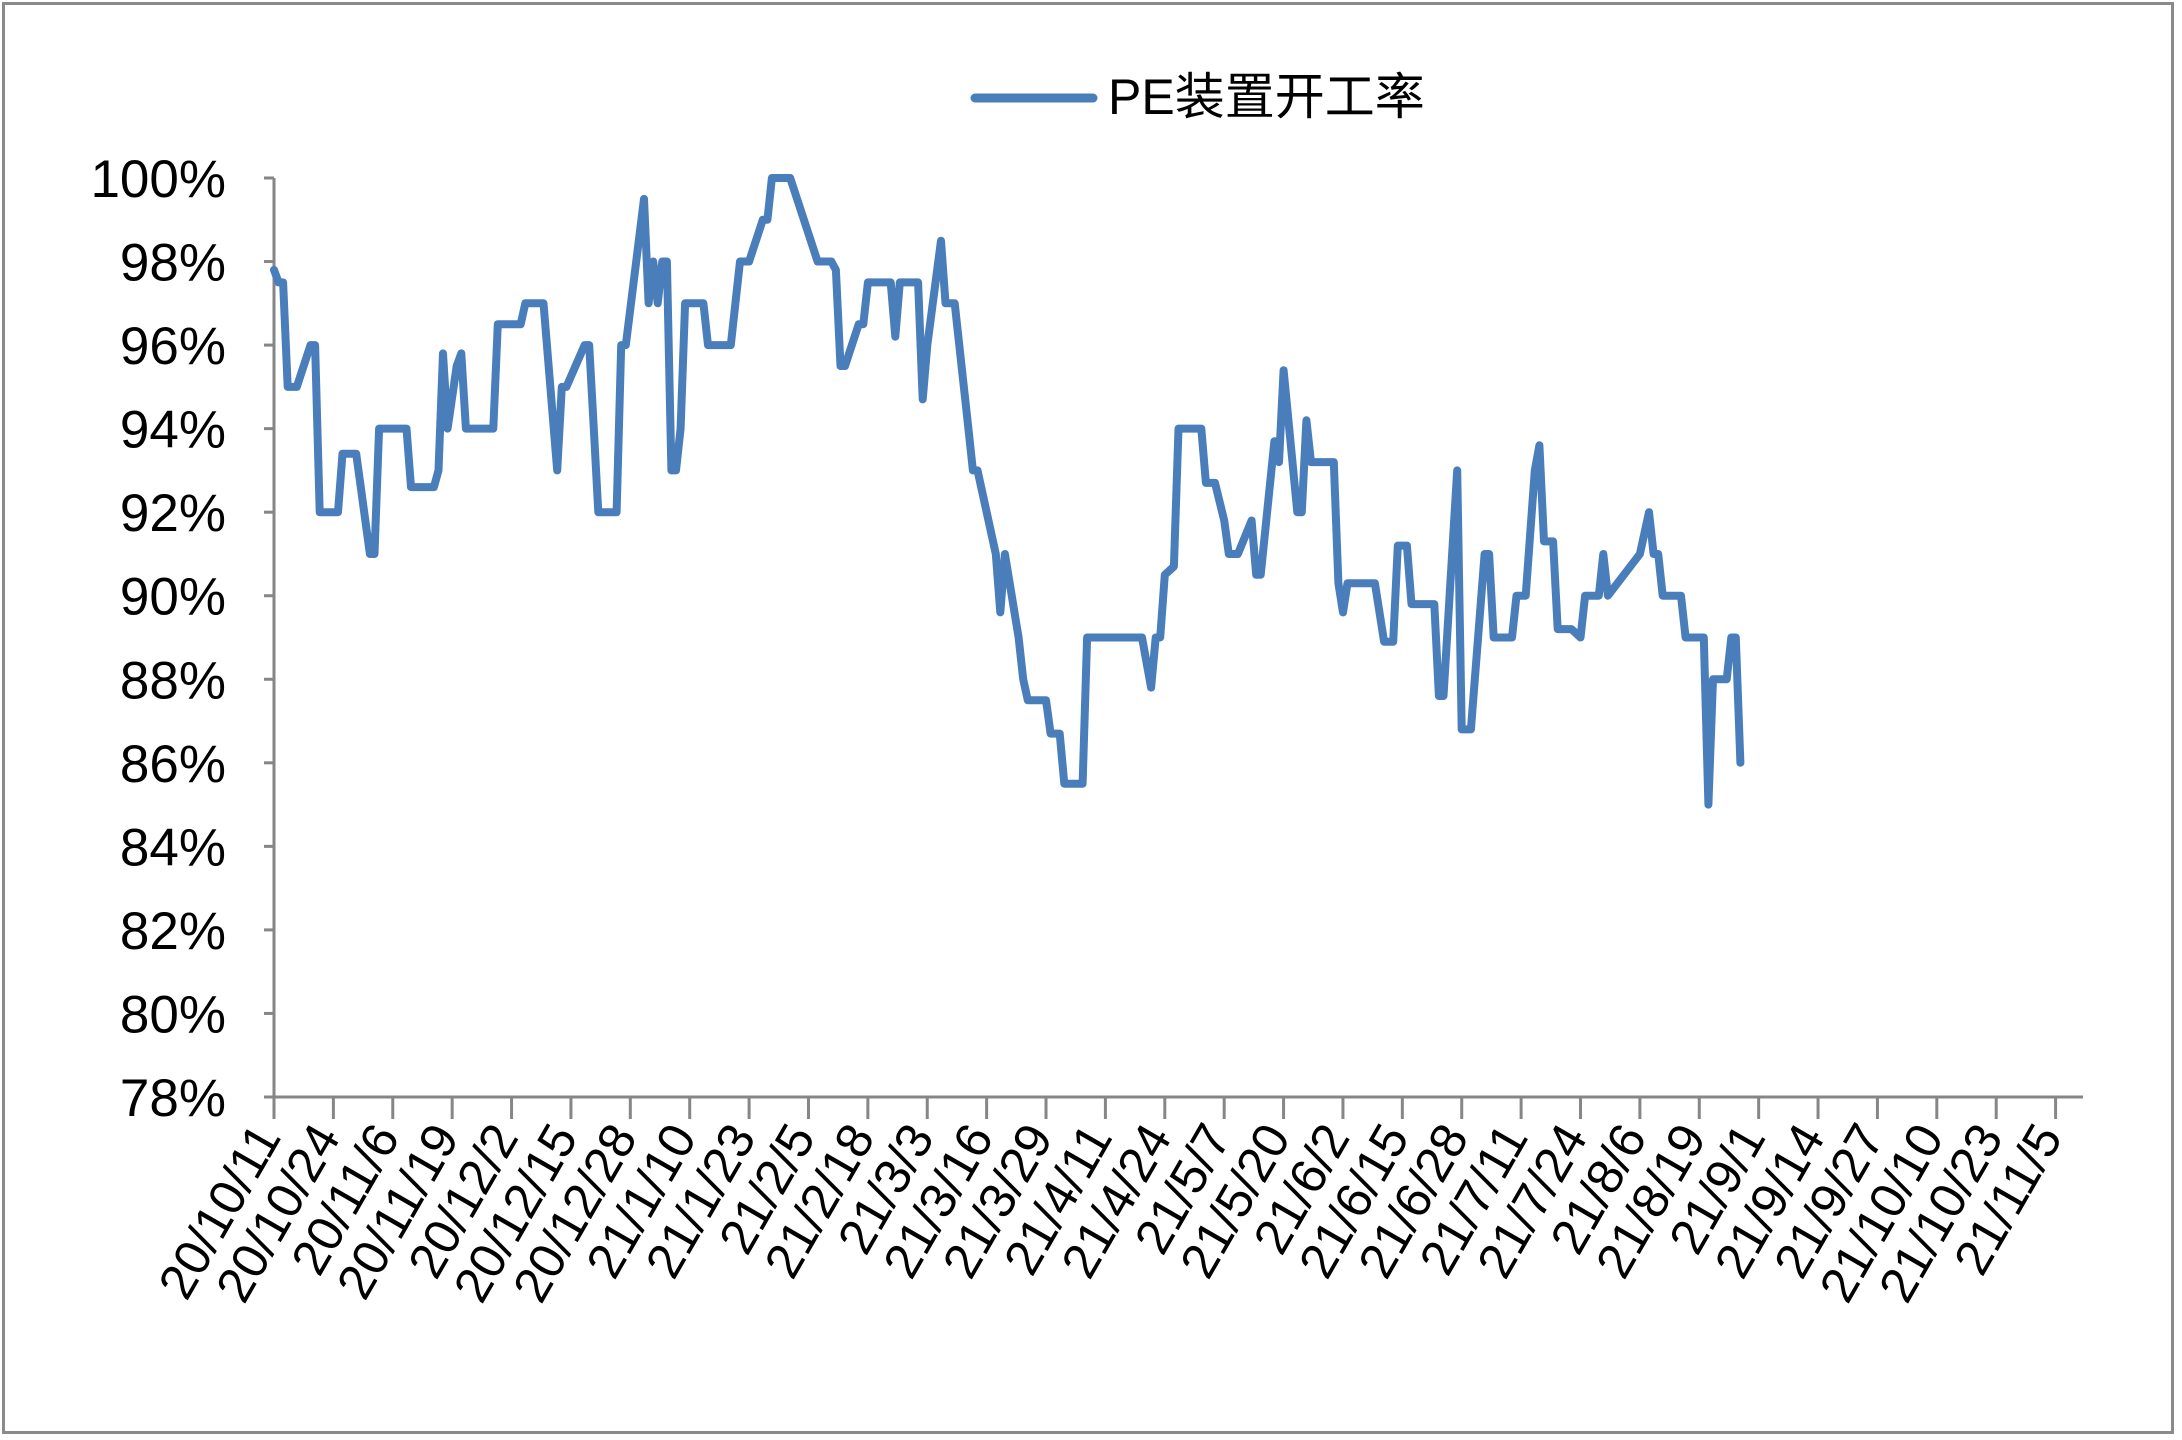 The height and width of the screenshot is (1440, 2182). I want to click on y-tick-label: 88%, so click(173, 680).